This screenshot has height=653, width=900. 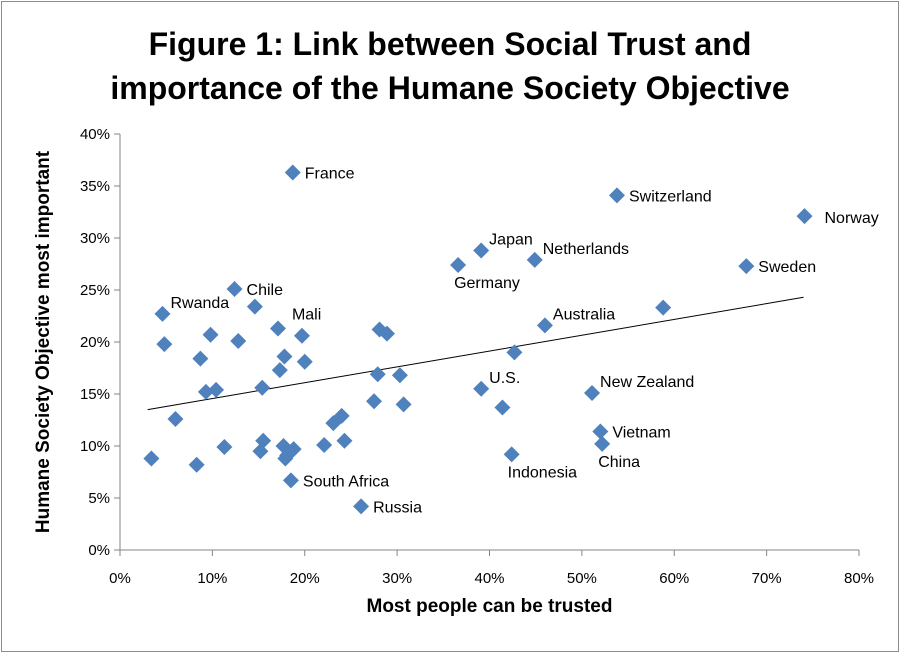 I want to click on x-axis-label: Most people can be trusted, so click(x=489, y=606).